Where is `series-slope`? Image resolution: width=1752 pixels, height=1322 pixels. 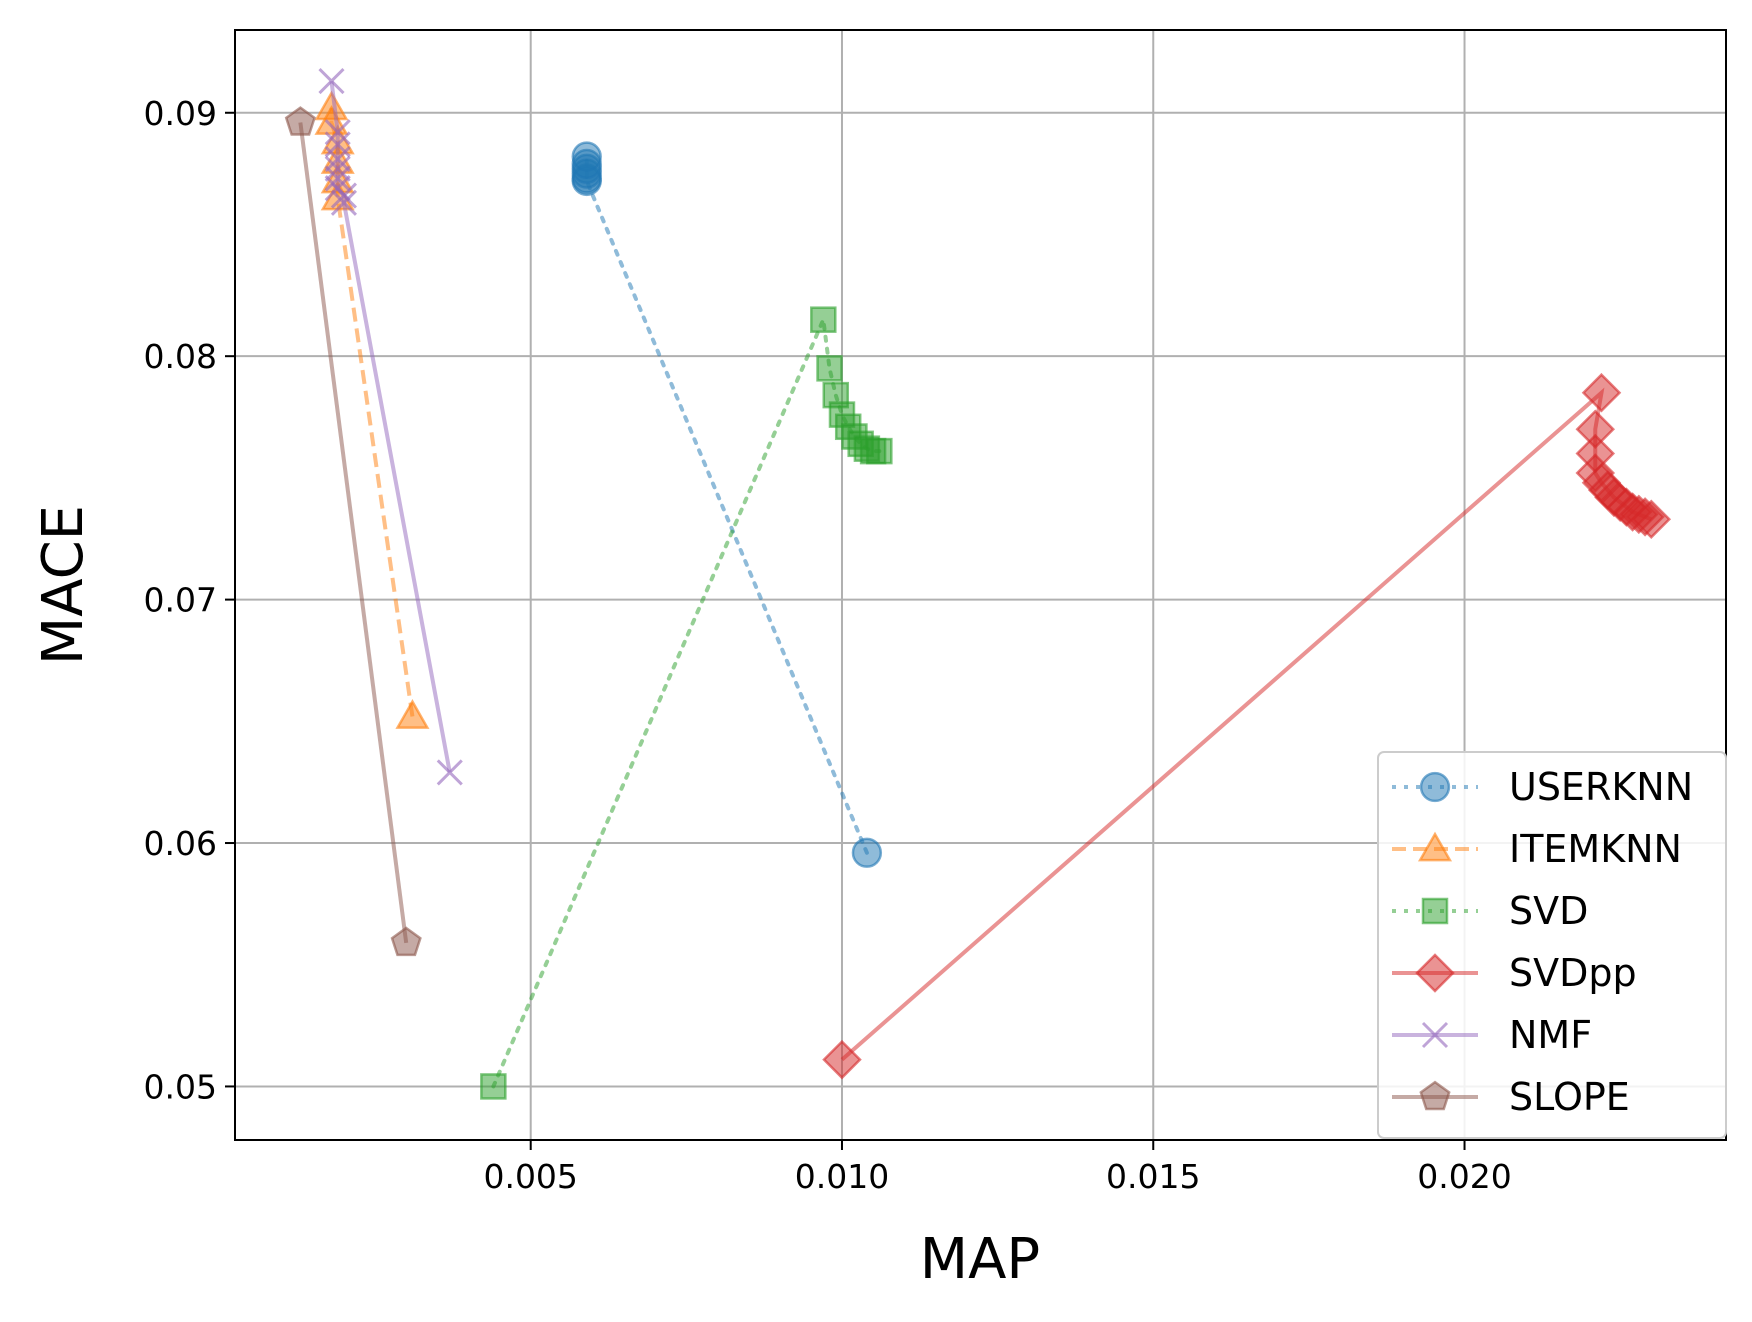
series-slope is located at coordinates (353, 531).